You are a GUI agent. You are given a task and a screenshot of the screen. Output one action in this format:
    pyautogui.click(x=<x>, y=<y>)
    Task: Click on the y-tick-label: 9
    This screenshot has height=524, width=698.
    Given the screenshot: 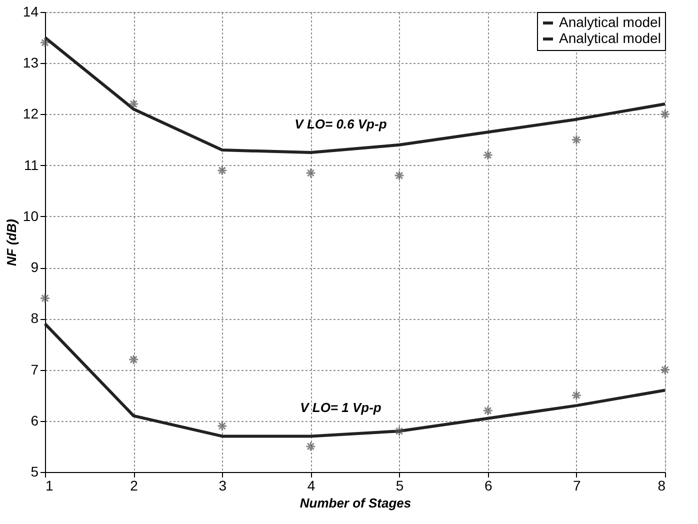 What is the action you would take?
    pyautogui.click(x=34, y=267)
    